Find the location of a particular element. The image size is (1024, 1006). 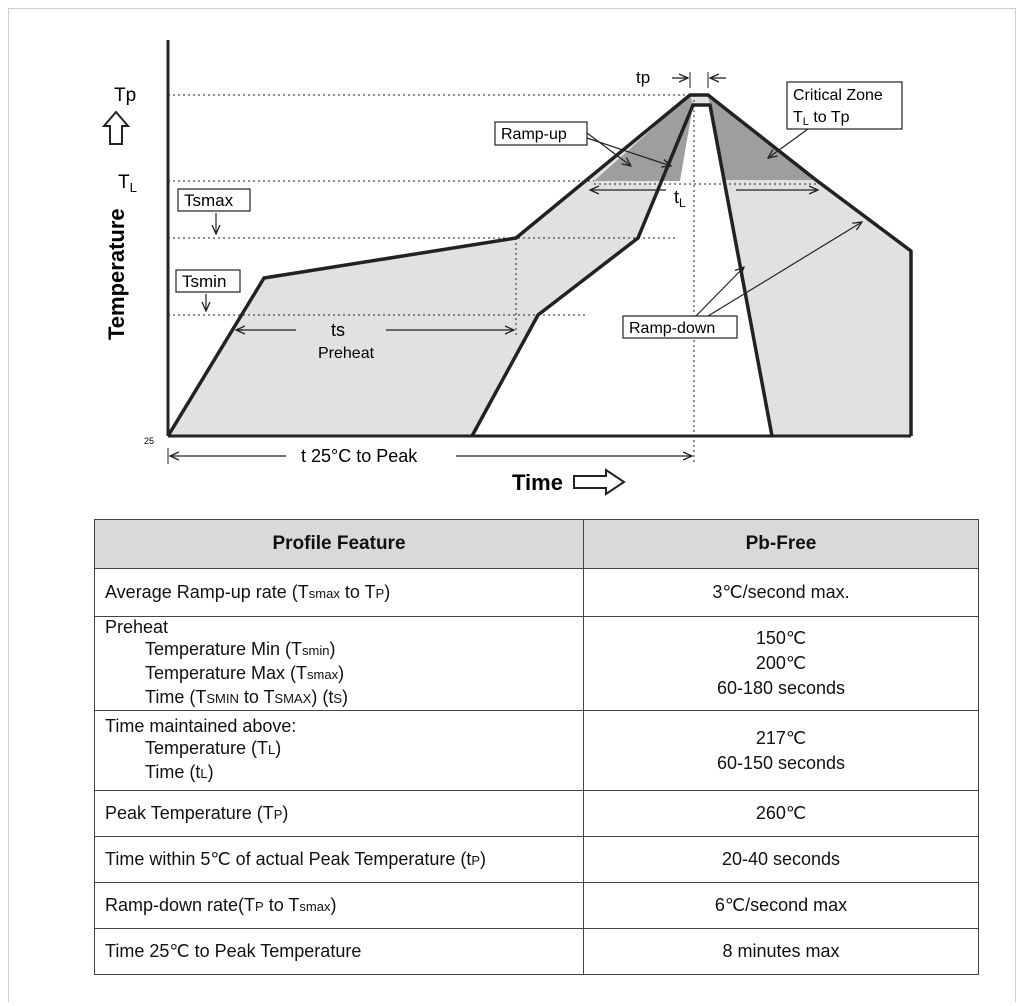

critical-zone-label-2: TL to Tp is located at coordinates (821, 118).